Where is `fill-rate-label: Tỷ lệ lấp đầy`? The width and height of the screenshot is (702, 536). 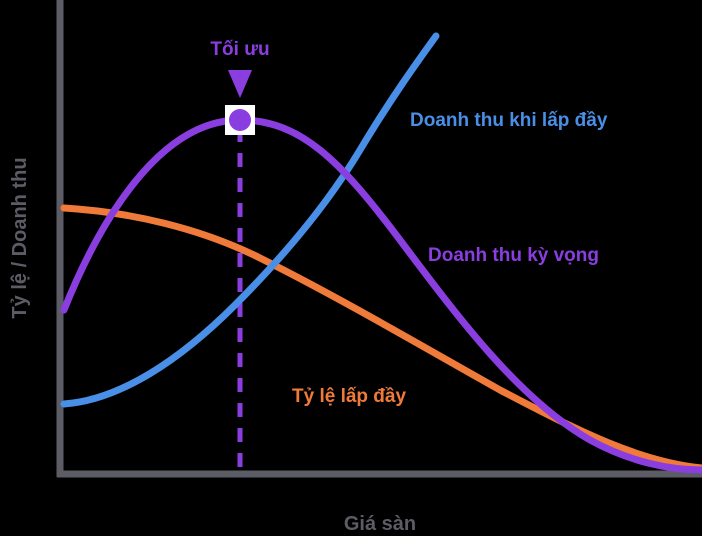 fill-rate-label: Tỷ lệ lấp đầy is located at coordinates (349, 396).